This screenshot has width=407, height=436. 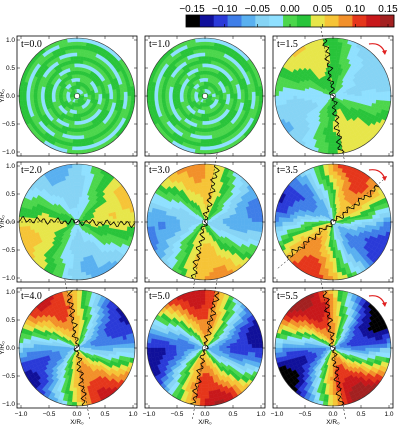 I want to click on colorbar-tick-label: 0.05, so click(x=323, y=9).